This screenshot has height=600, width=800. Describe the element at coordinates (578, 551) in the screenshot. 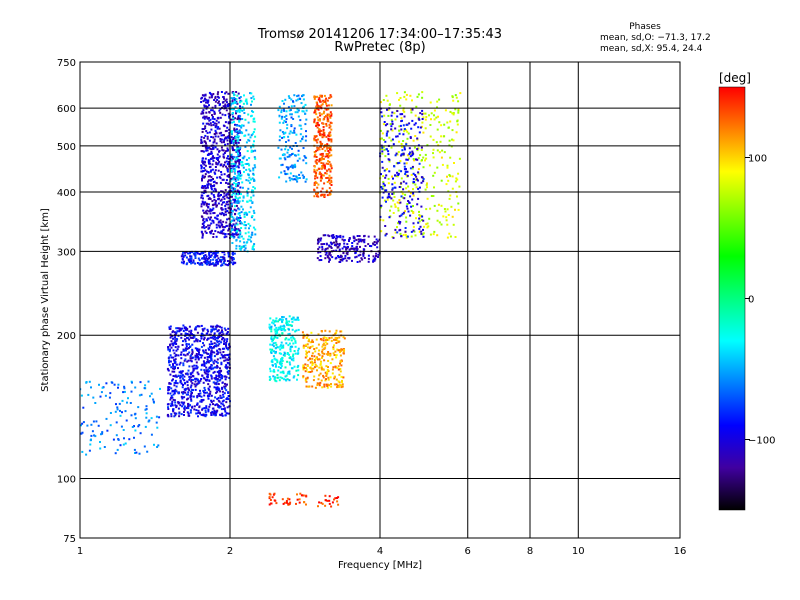

I see `x-tick-label: 10` at that location.